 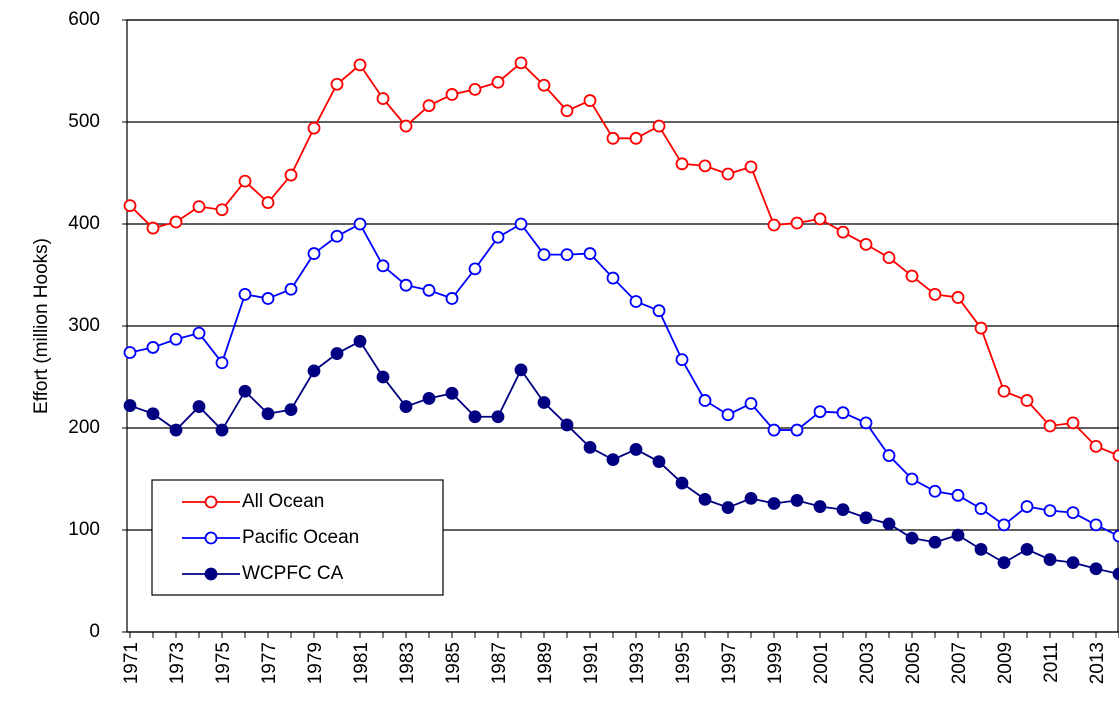 I want to click on y-tick-label: 600, so click(x=84, y=19).